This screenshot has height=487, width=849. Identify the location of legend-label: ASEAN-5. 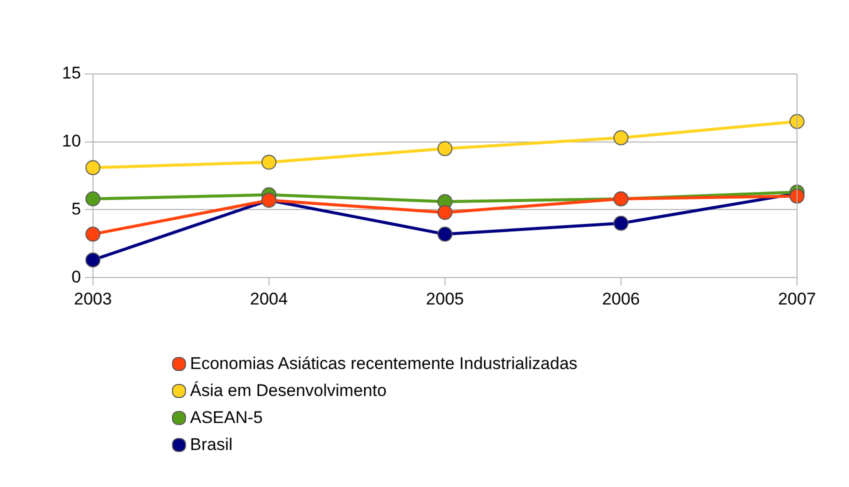
(226, 418).